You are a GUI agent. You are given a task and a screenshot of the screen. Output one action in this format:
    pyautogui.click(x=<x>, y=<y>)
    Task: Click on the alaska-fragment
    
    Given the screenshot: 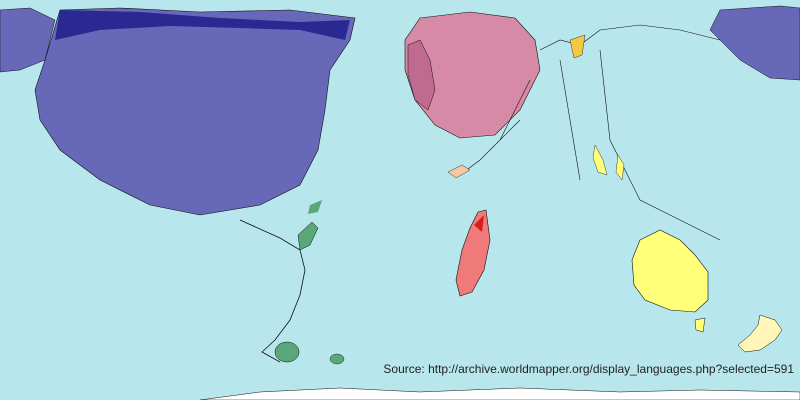 What is the action you would take?
    pyautogui.click(x=28, y=40)
    